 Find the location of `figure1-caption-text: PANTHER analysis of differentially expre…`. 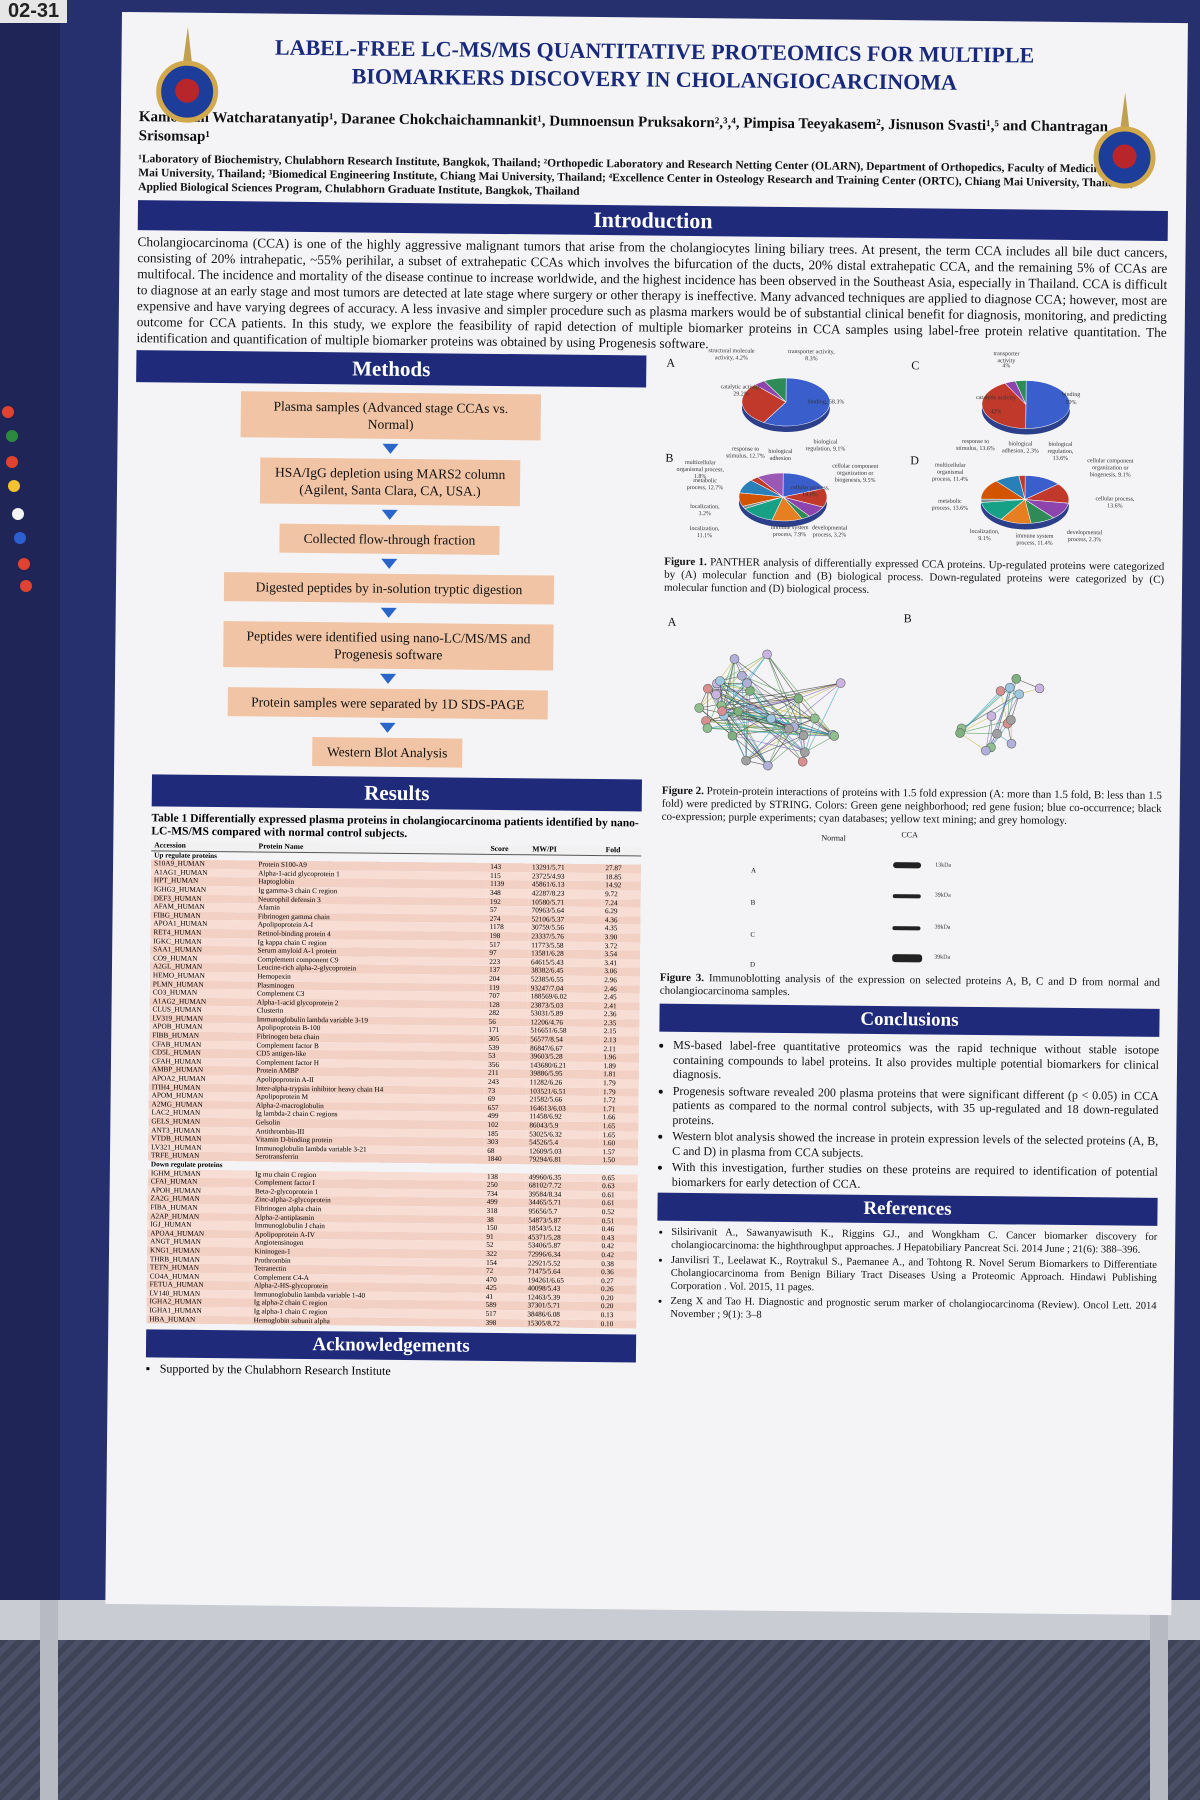

figure1-caption-text: PANTHER analysis of differentially expre… is located at coordinates (914, 576).